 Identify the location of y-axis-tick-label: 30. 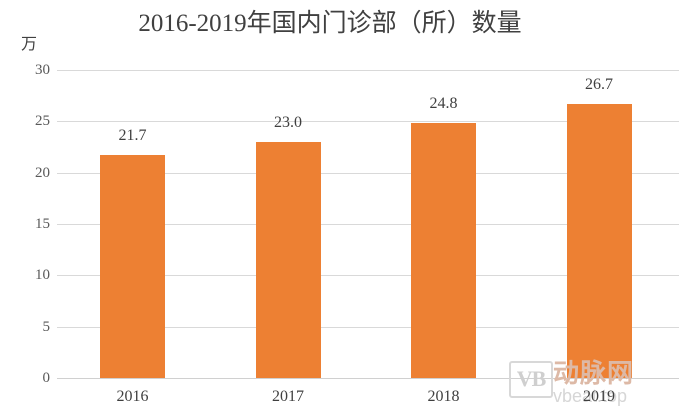
(42, 70).